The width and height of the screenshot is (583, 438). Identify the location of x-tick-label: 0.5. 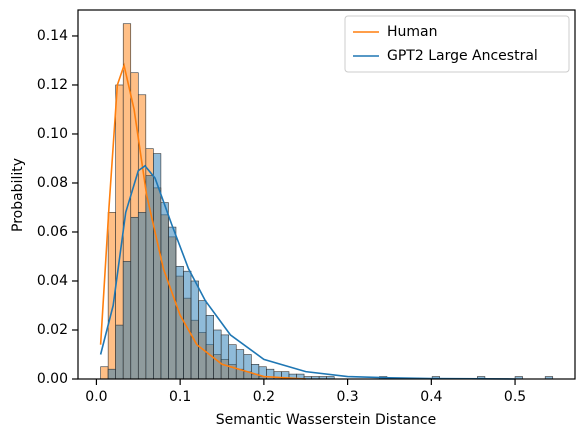
(515, 397).